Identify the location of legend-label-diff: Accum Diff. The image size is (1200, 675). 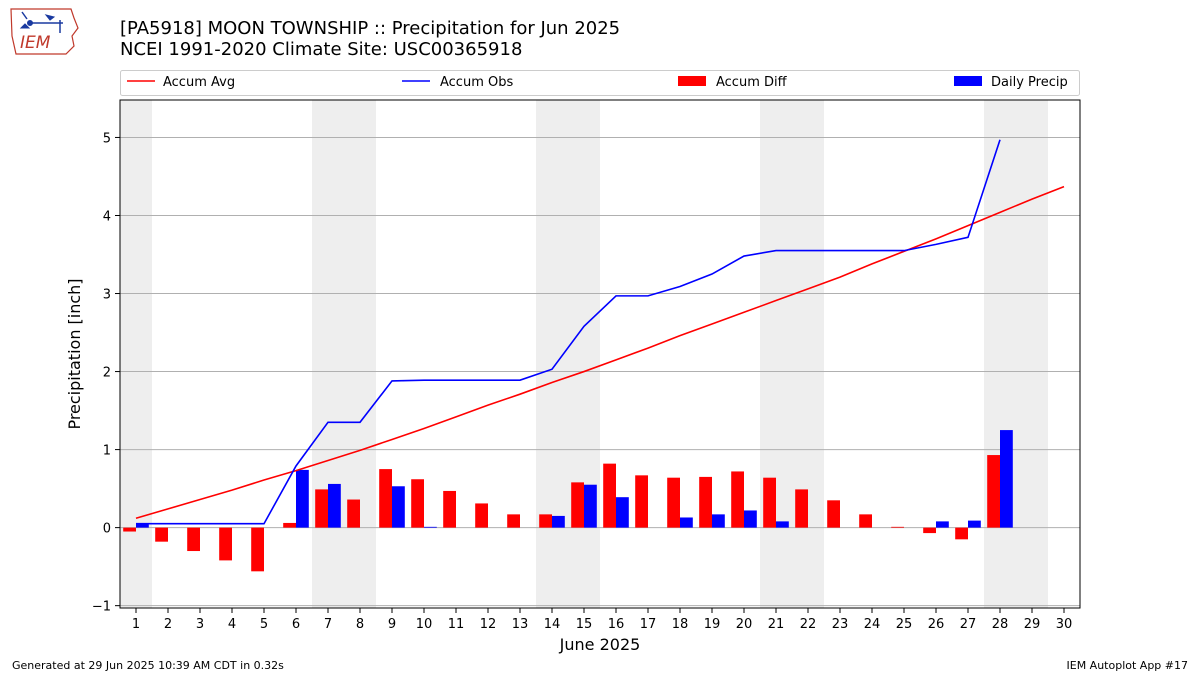
(752, 82).